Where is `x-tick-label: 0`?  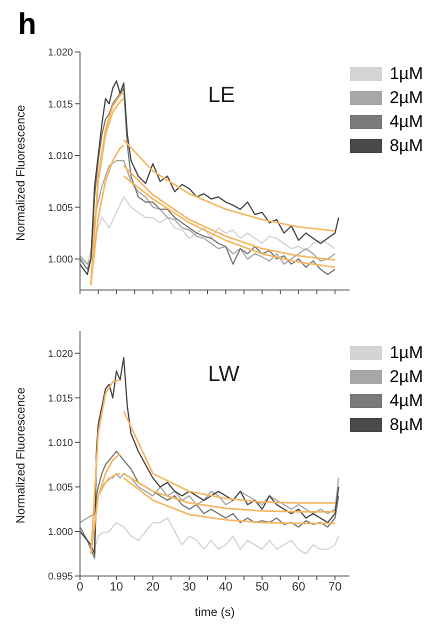
x-tick-label: 0 is located at coordinates (80, 587).